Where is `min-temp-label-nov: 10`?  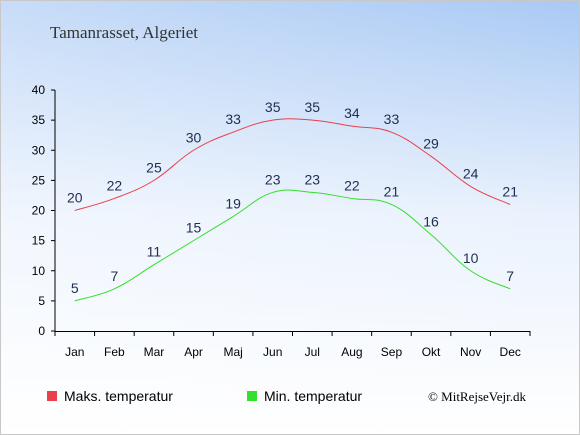 min-temp-label-nov: 10 is located at coordinates (471, 258).